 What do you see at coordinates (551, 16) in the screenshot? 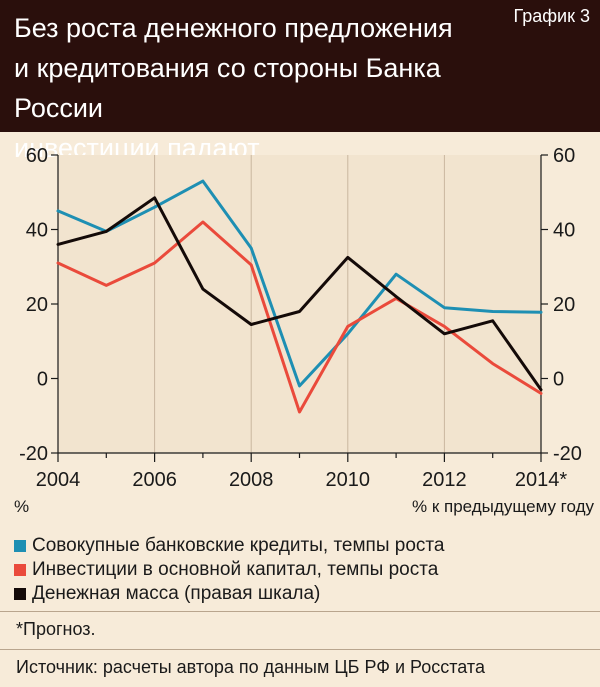
I see `chart-number: График 3` at bounding box center [551, 16].